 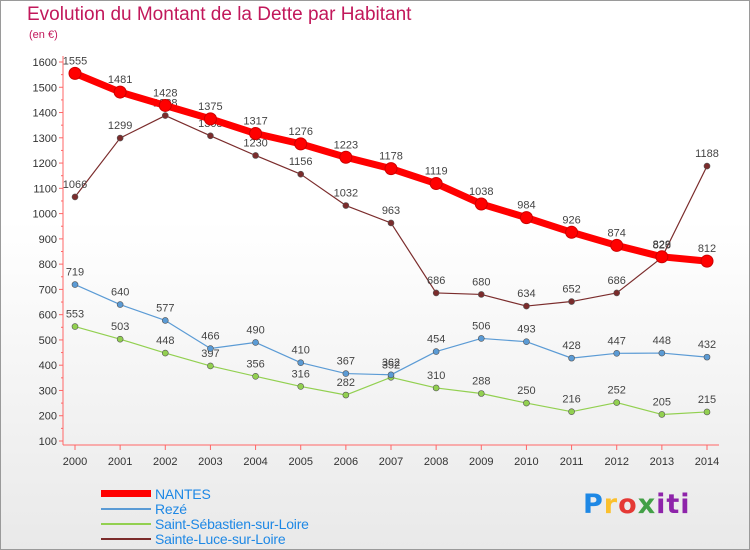 What do you see at coordinates (255, 143) in the screenshot?
I see `data-label: 1230` at bounding box center [255, 143].